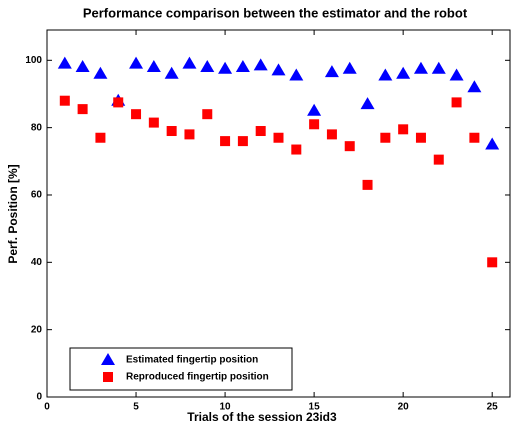 This screenshot has width=512, height=428. What do you see at coordinates (37, 329) in the screenshot?
I see `y-tick-label: 20` at bounding box center [37, 329].